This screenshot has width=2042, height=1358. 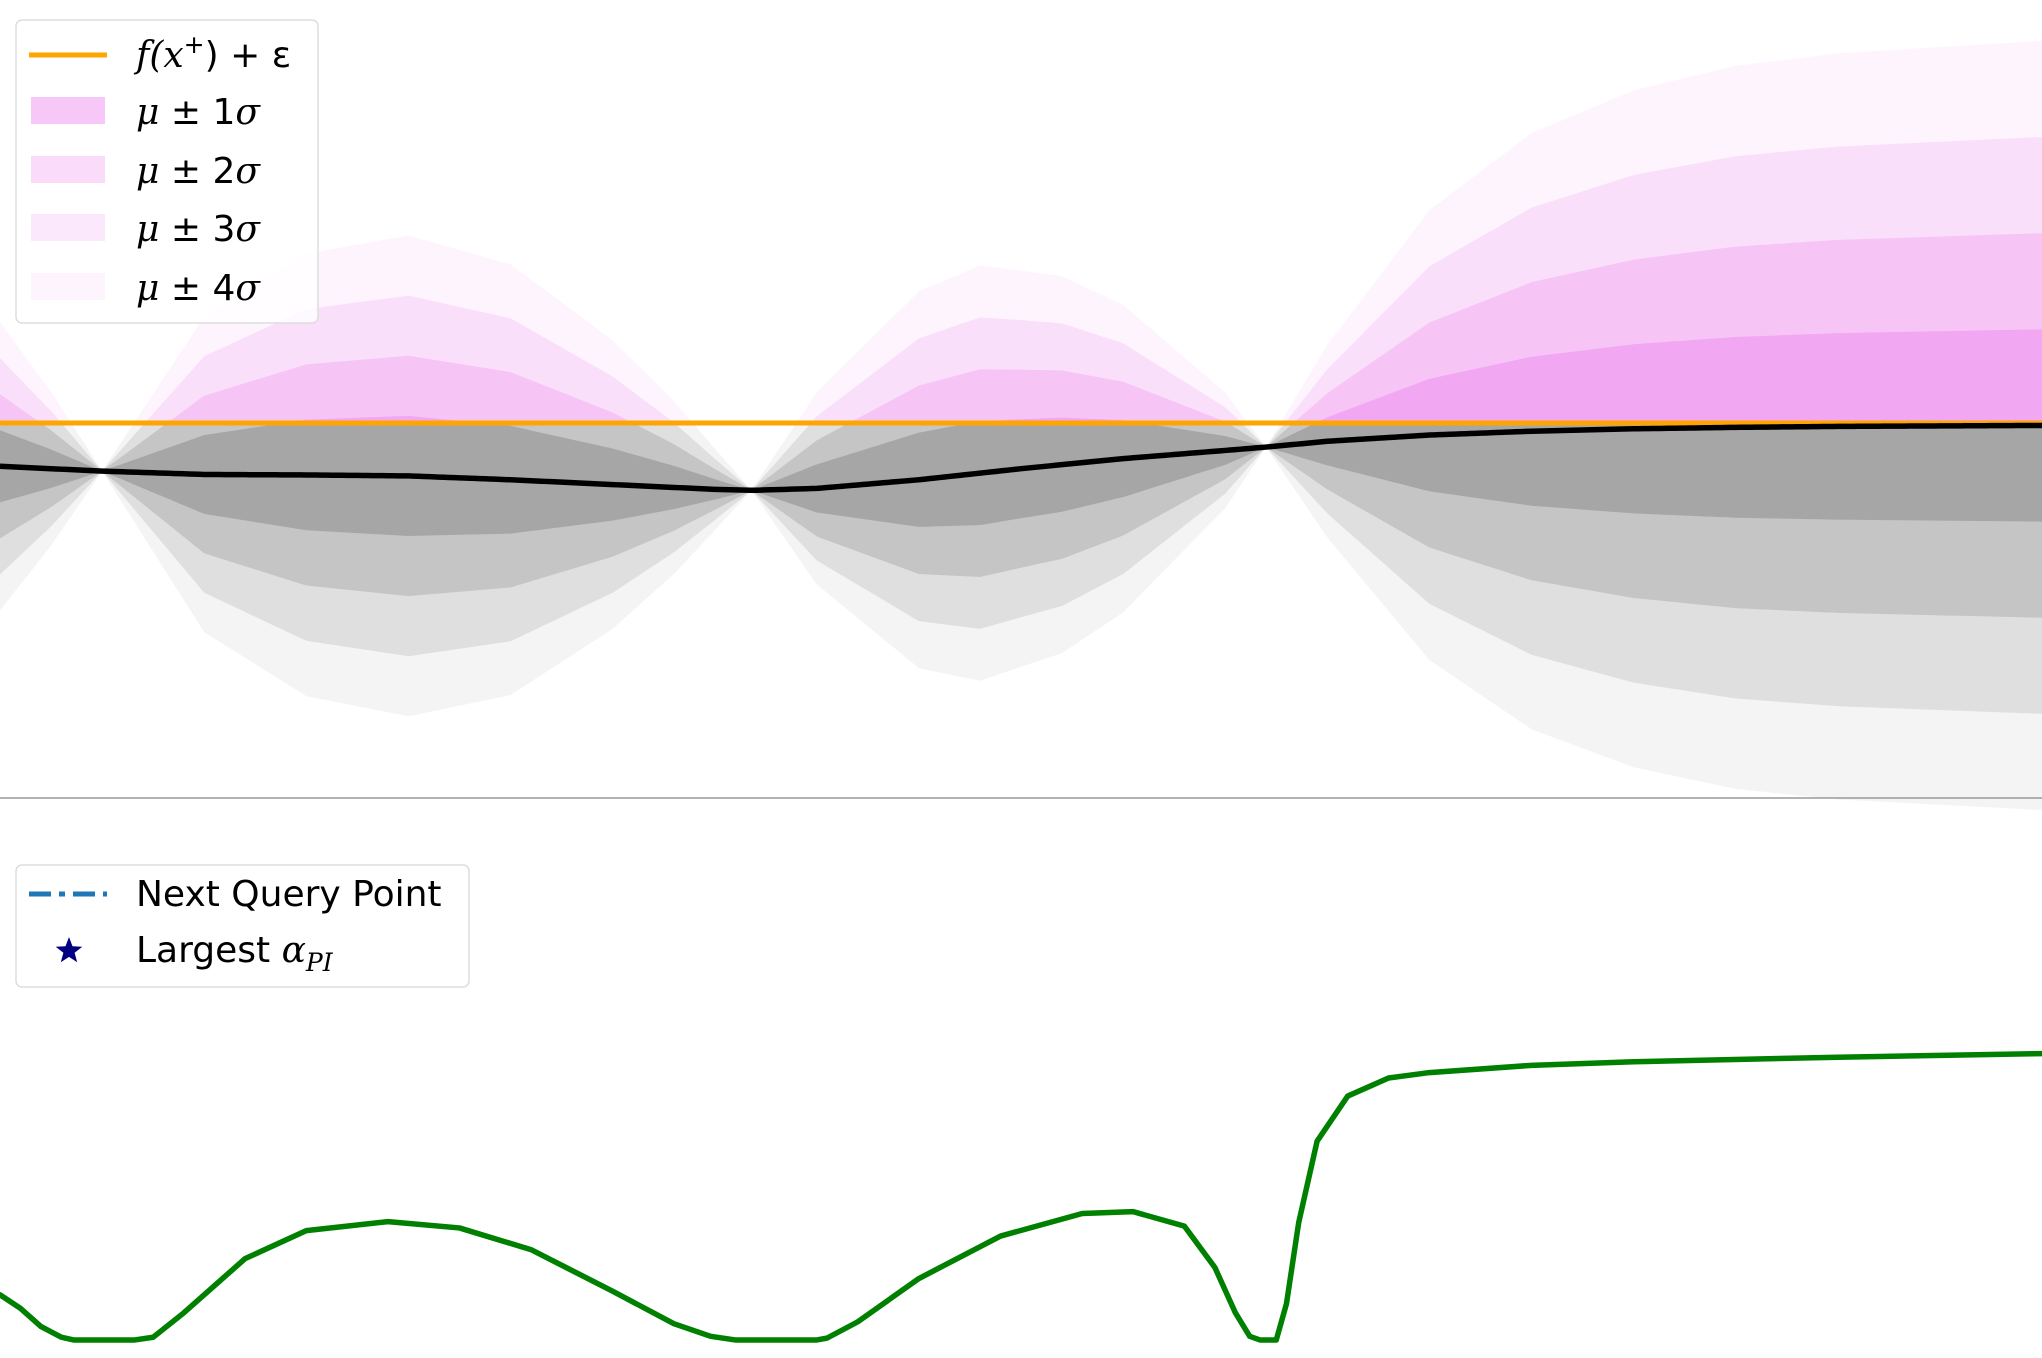 What do you see at coordinates (289, 894) in the screenshot?
I see `legend-label-next-query: Next Query Point` at bounding box center [289, 894].